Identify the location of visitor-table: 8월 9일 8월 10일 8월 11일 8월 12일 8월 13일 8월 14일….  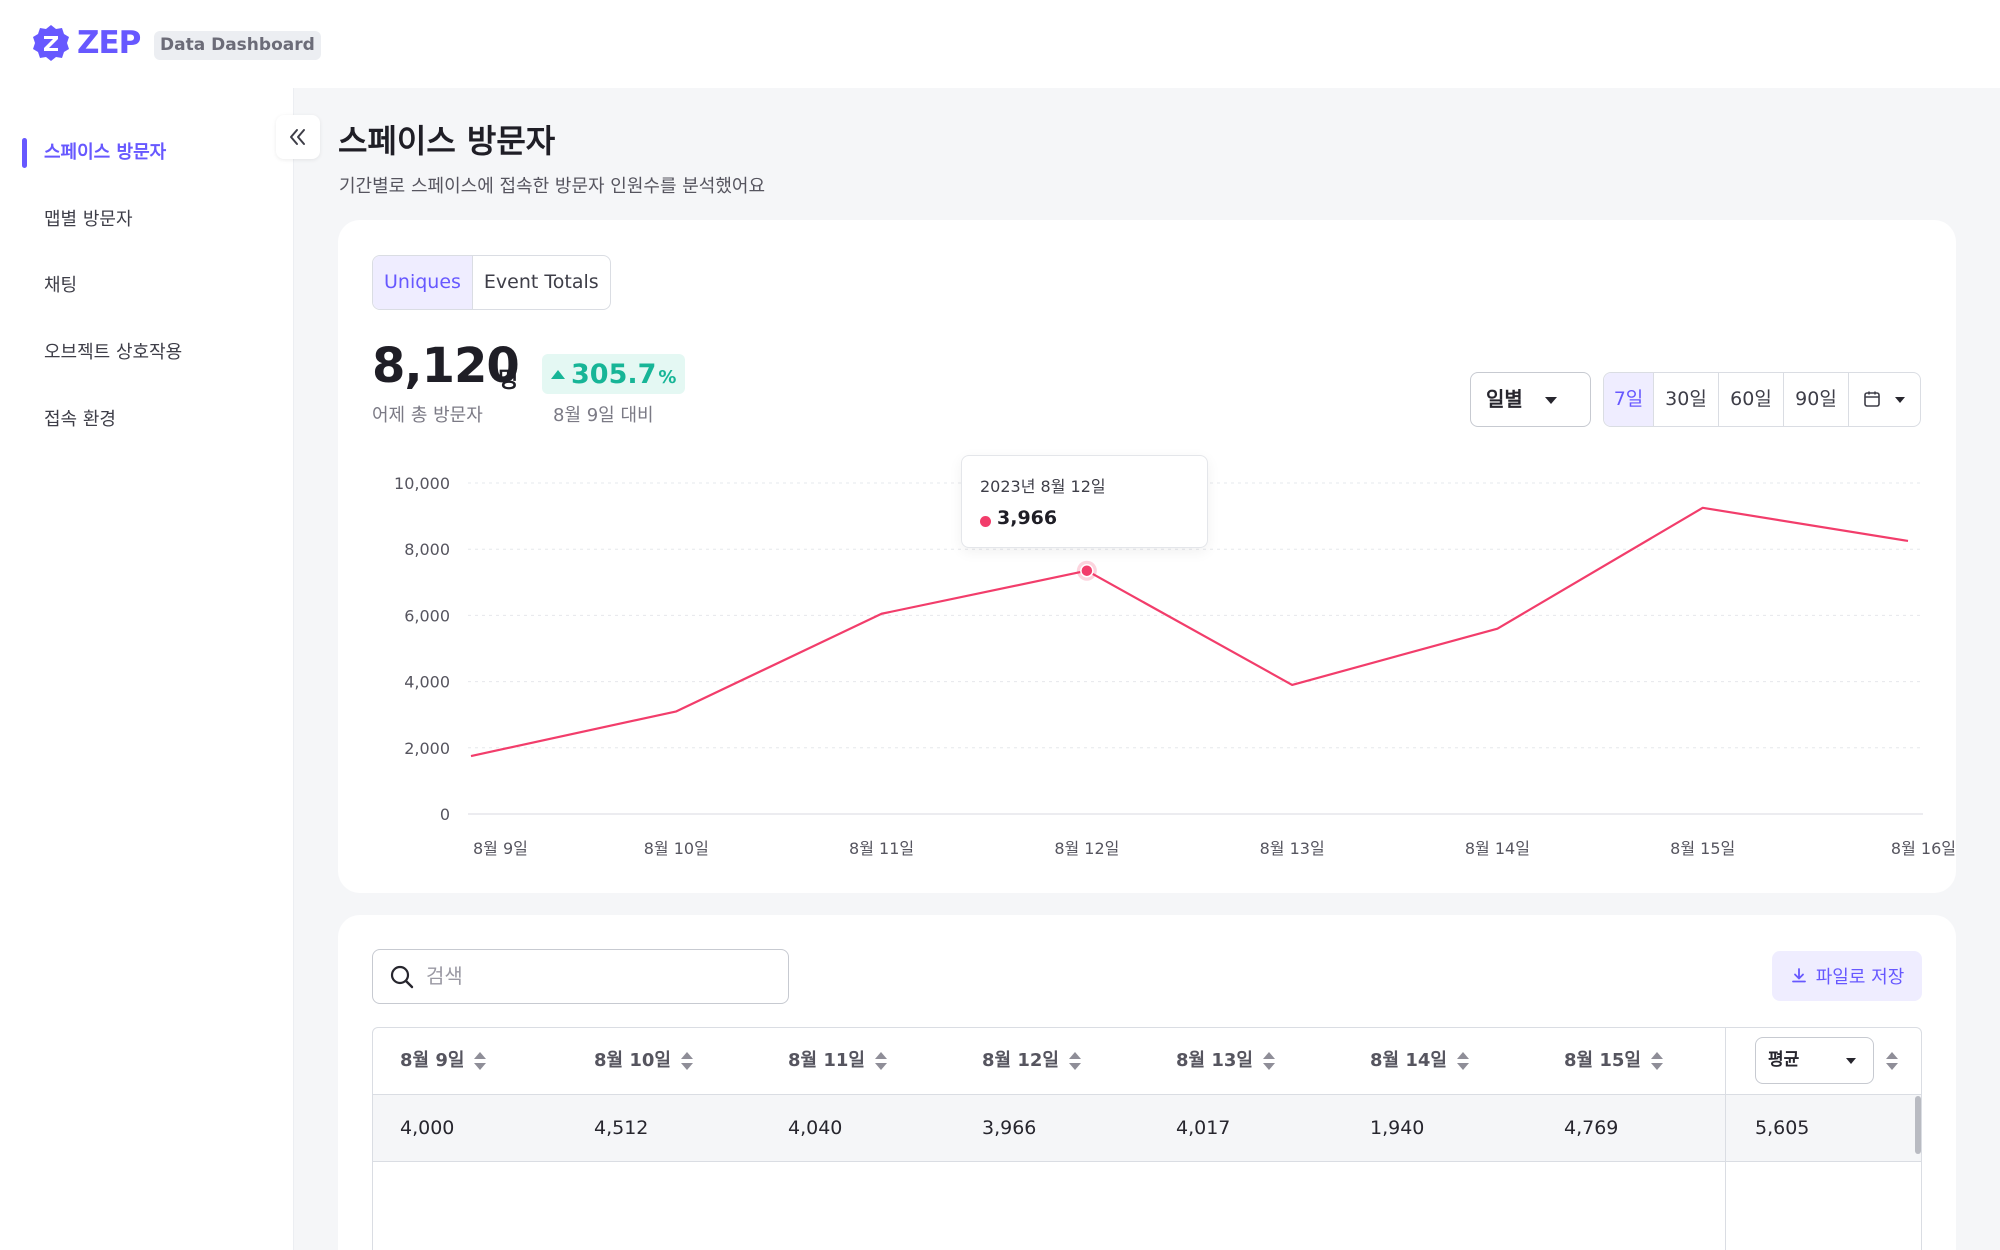
(1147, 1138).